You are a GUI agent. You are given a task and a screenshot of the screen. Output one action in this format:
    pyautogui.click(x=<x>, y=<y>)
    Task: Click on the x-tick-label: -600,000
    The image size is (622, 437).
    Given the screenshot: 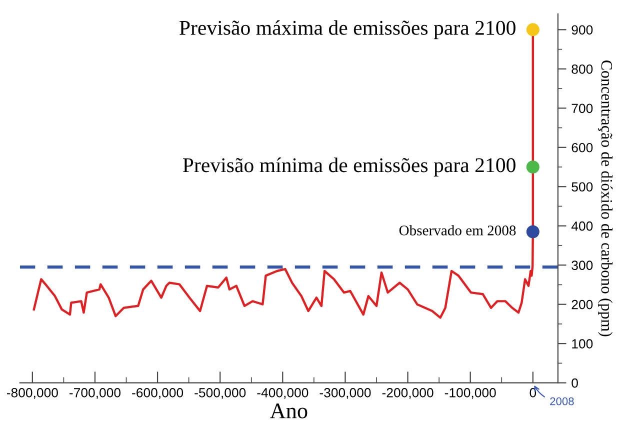 What is the action you would take?
    pyautogui.click(x=158, y=393)
    